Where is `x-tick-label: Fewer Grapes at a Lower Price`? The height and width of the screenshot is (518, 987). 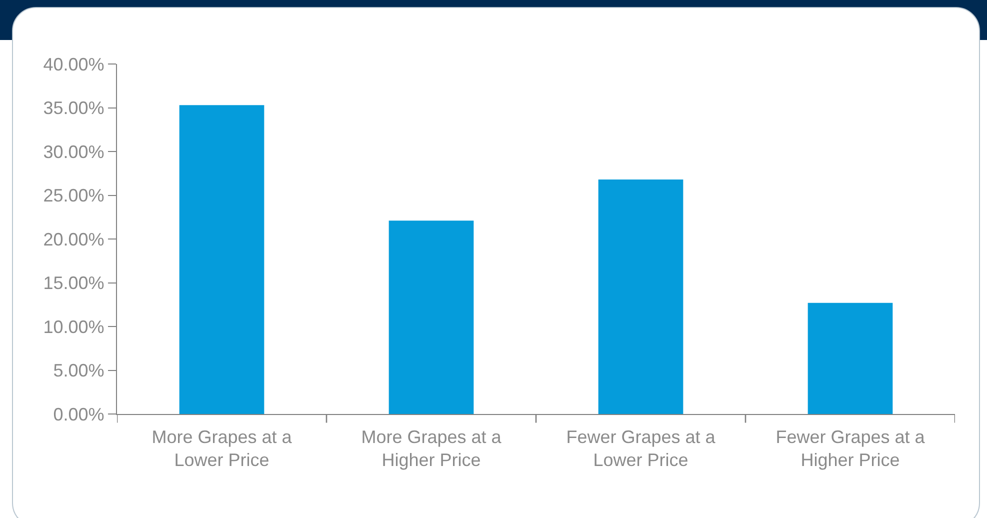 x-tick-label: Fewer Grapes at a Lower Price is located at coordinates (641, 448).